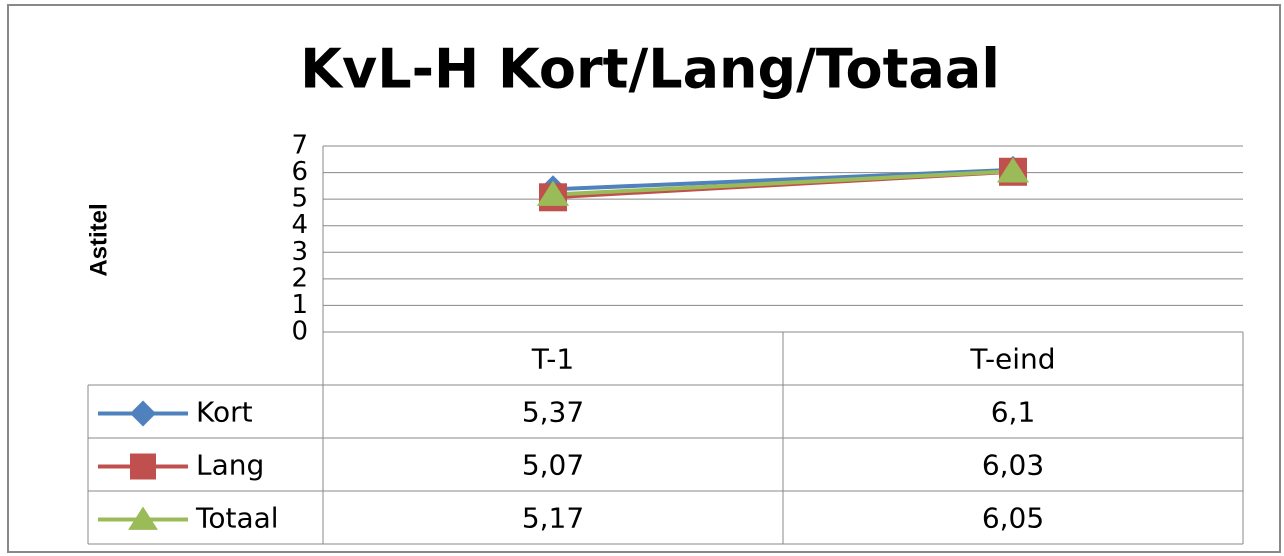 Image resolution: width=1284 pixels, height=556 pixels. What do you see at coordinates (299, 278) in the screenshot?
I see `y-tick-label: 2` at bounding box center [299, 278].